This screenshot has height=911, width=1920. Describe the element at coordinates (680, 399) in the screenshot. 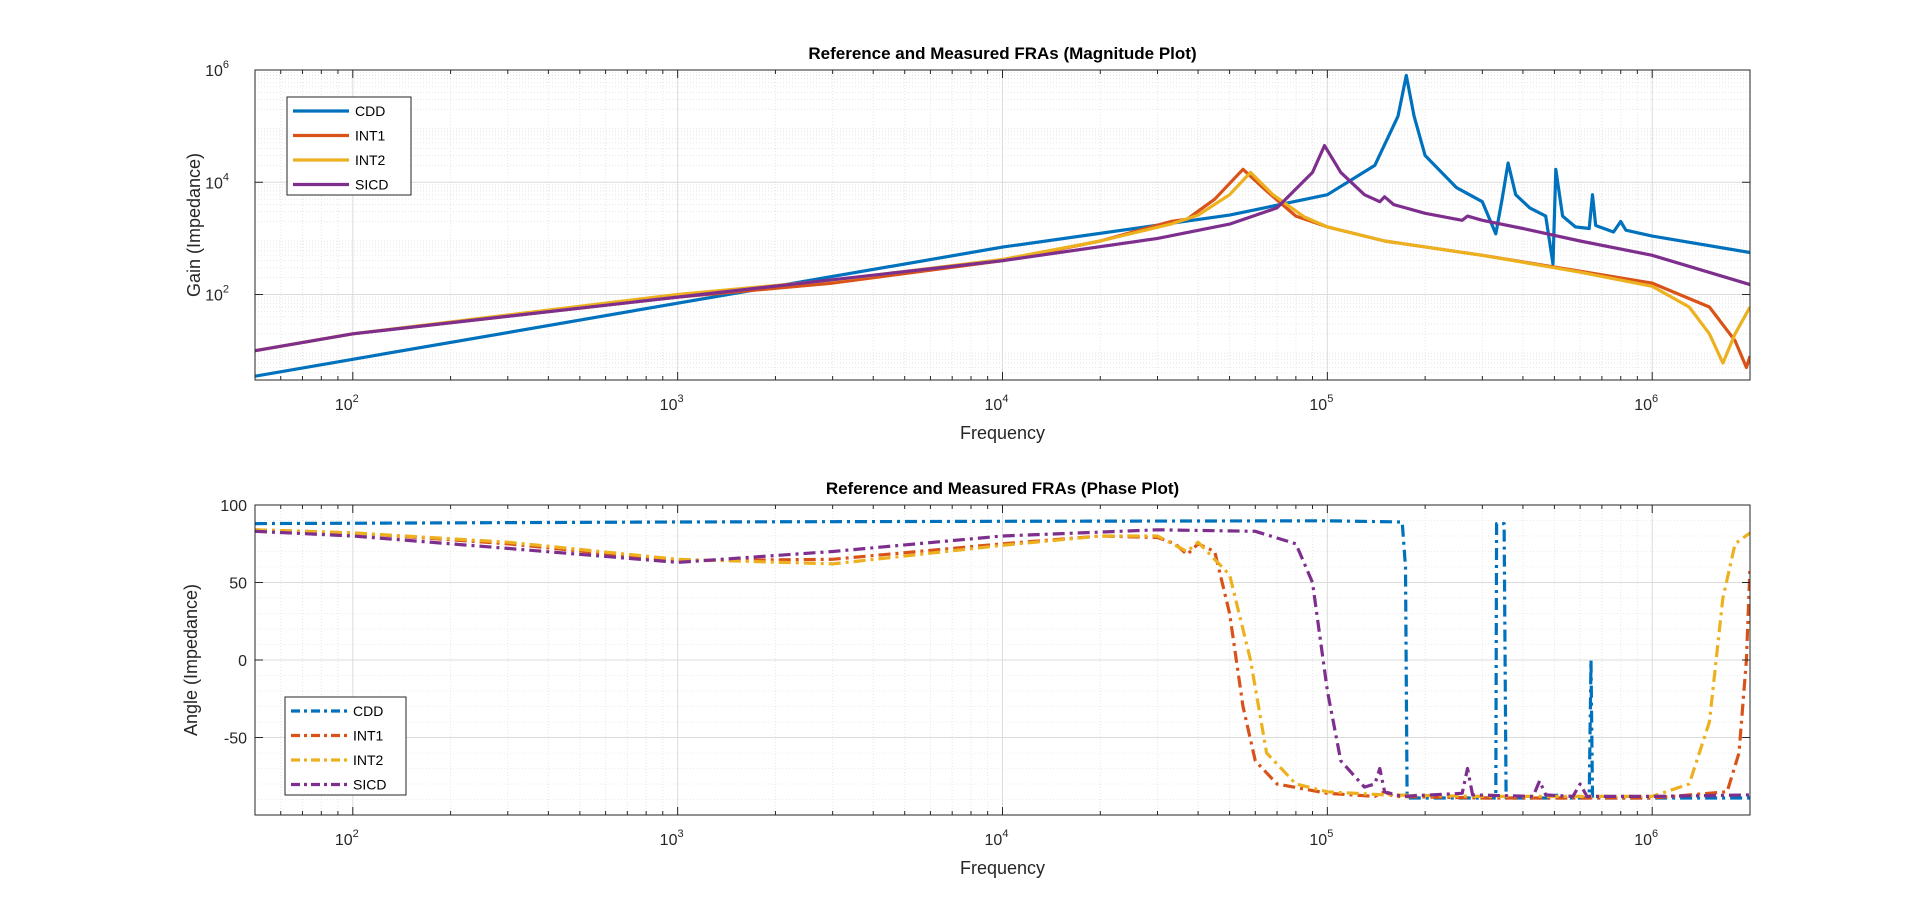

I see `magnitude-x-tick-exponent: 3` at that location.